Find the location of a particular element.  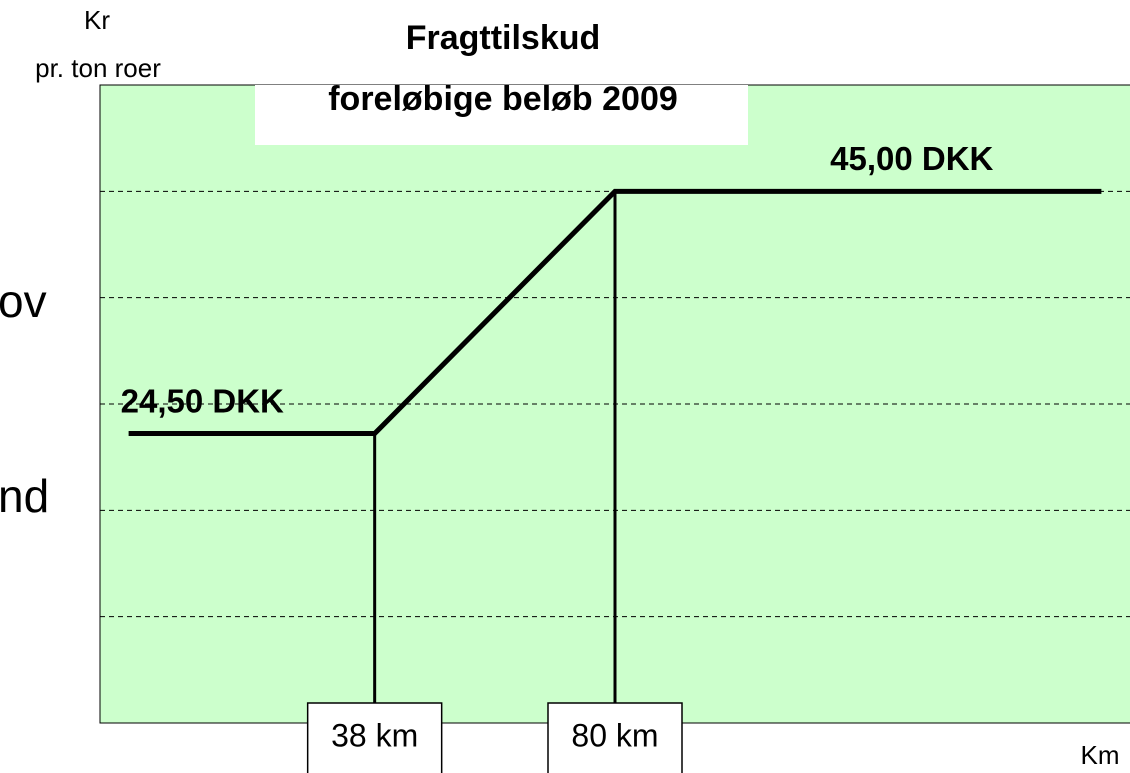

x-tick-label: 38 km is located at coordinates (374, 735).